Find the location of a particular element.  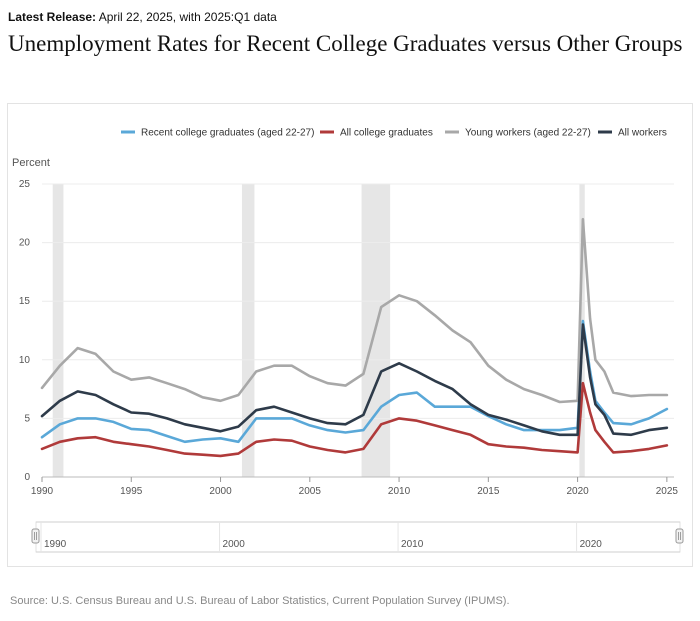

y-tick-label: 15 is located at coordinates (25, 301).